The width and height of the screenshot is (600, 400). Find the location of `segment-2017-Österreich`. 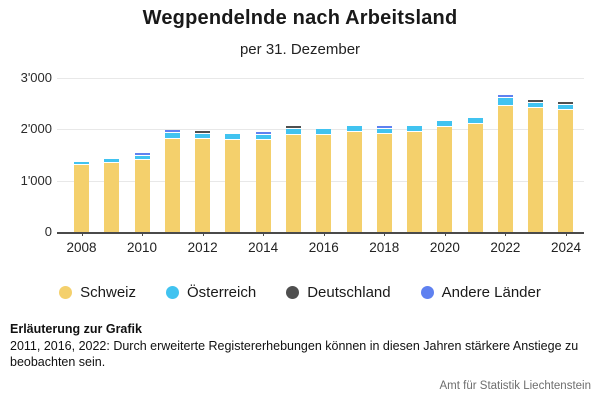

segment-2017-Österreich is located at coordinates (354, 128).